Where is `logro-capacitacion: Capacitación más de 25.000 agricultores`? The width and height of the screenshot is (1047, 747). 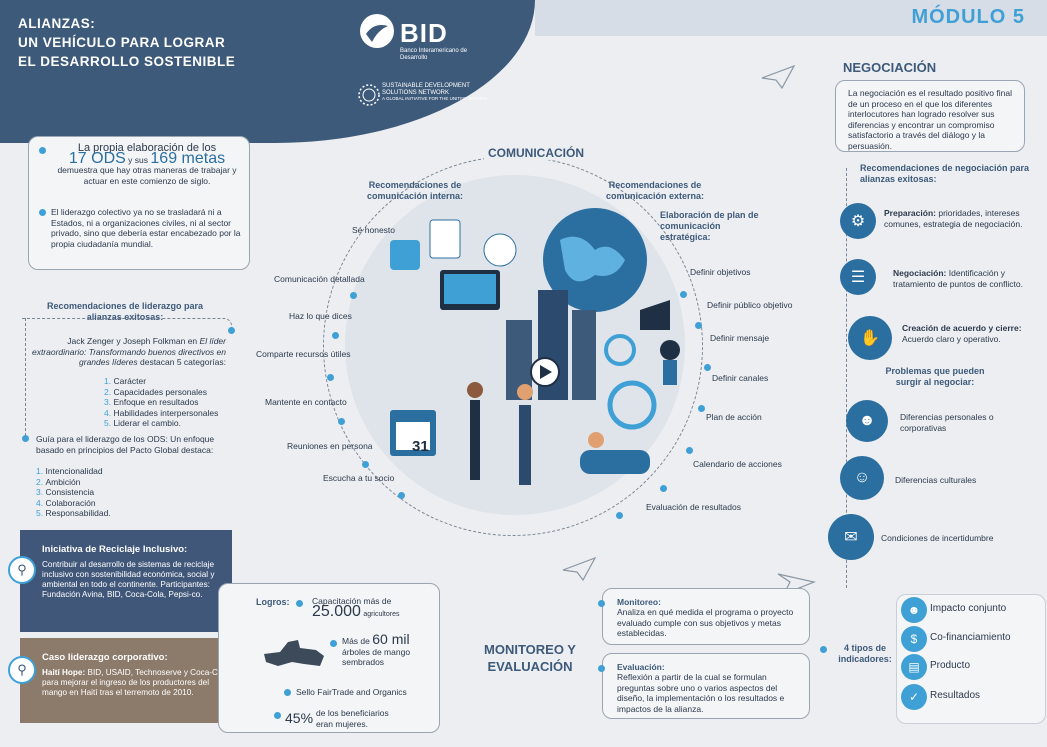 logro-capacitacion: Capacitación más de 25.000 agricultores is located at coordinates (356, 608).